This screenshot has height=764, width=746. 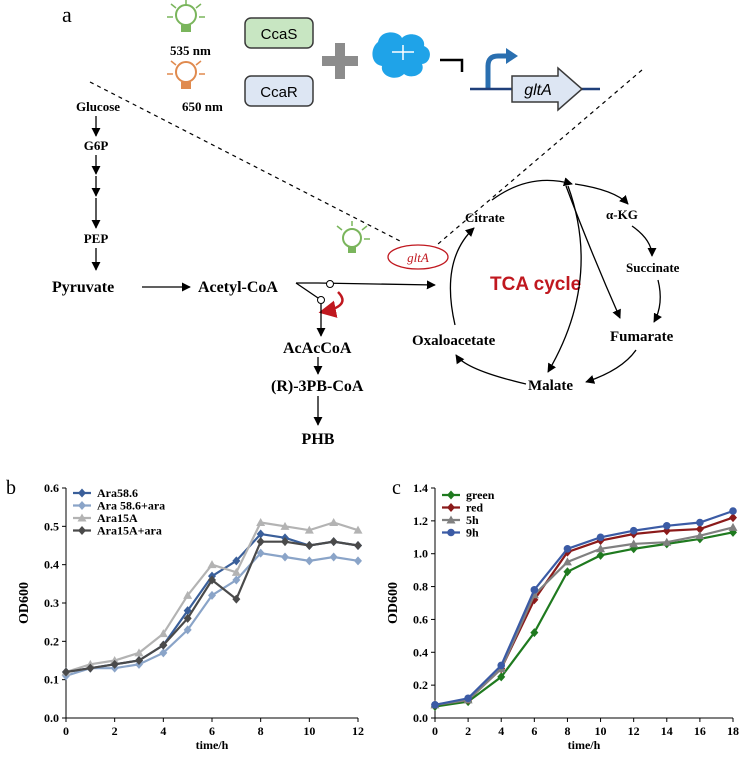 What do you see at coordinates (485, 217) in the screenshot?
I see `citrate-label: Citrate` at bounding box center [485, 217].